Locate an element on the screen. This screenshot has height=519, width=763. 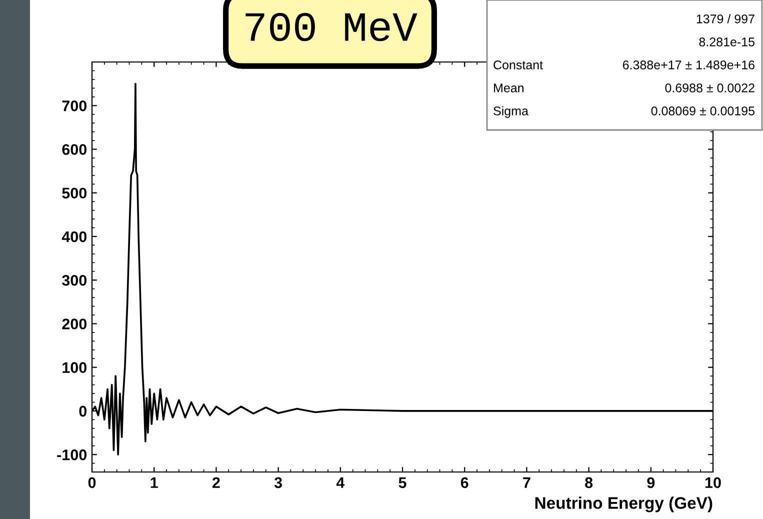
y-tick-label: 700 is located at coordinates (74, 106).